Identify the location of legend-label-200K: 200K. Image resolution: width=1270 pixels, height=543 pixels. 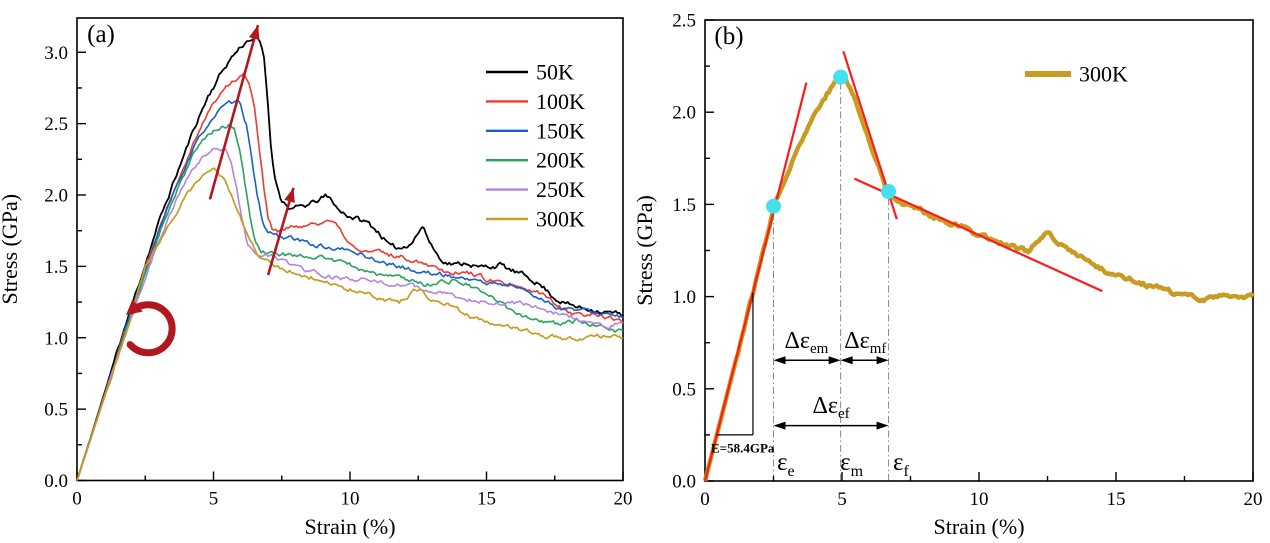
(560, 160).